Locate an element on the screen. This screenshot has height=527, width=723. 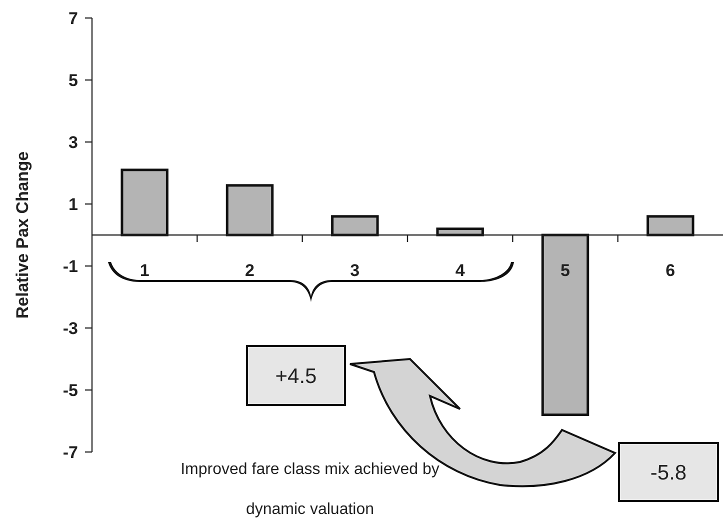
x-tick-label: 3 is located at coordinates (355, 270).